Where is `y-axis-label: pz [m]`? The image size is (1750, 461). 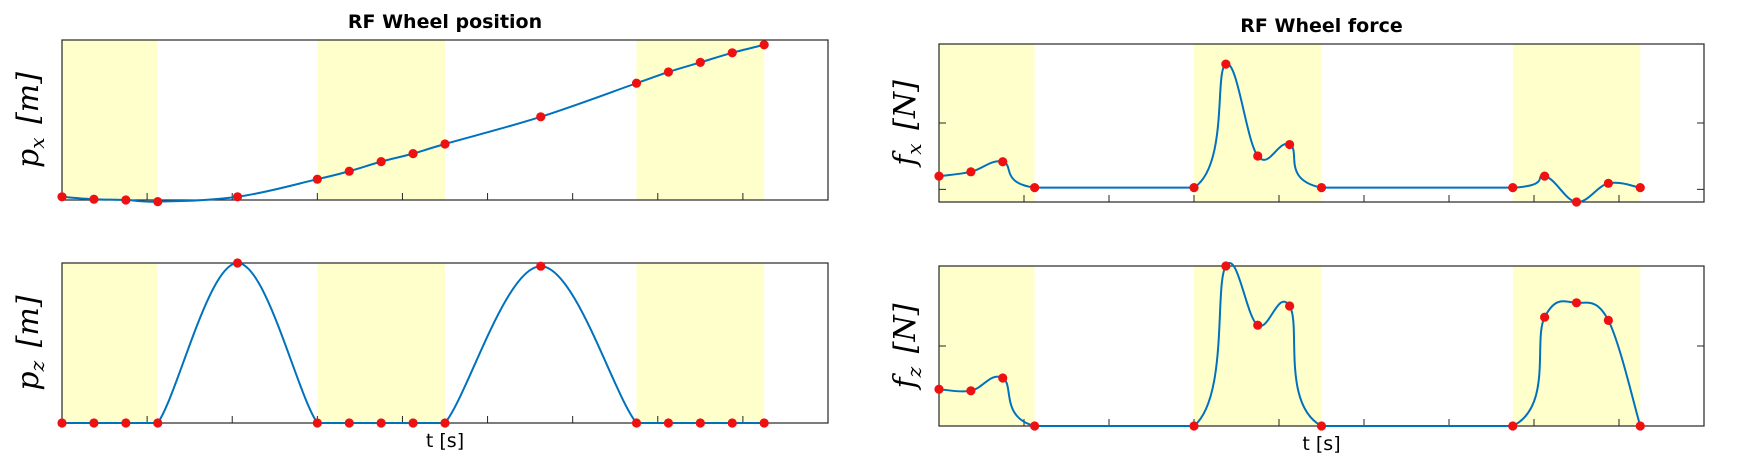 y-axis-label: pz [m] is located at coordinates (30, 342).